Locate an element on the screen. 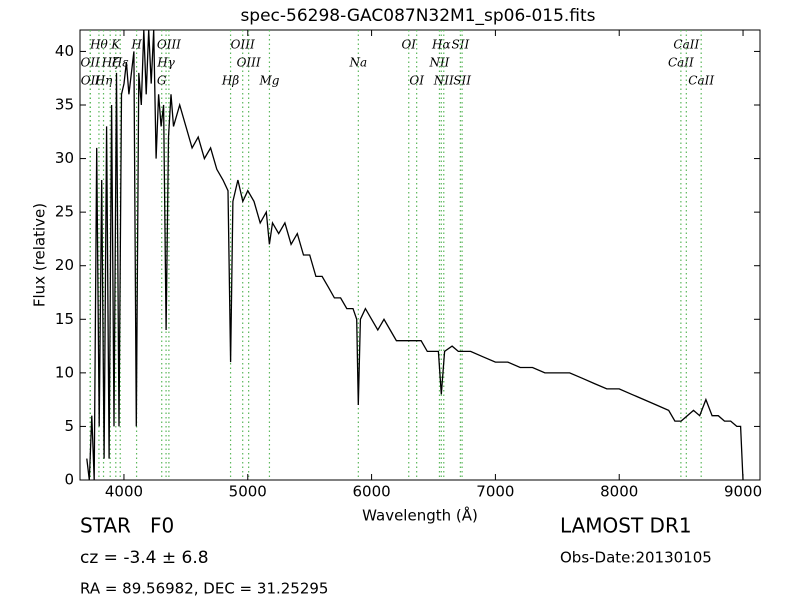  annotation: LAMOST DR1 is located at coordinates (626, 526).